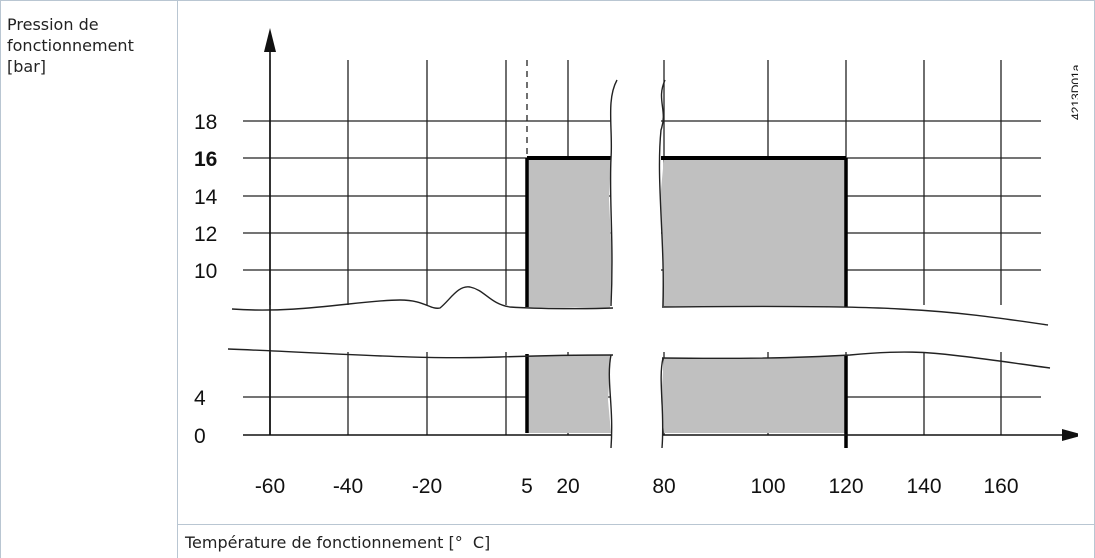  Describe the element at coordinates (200, 398) in the screenshot. I see `y-tick-label-4: 4` at that location.